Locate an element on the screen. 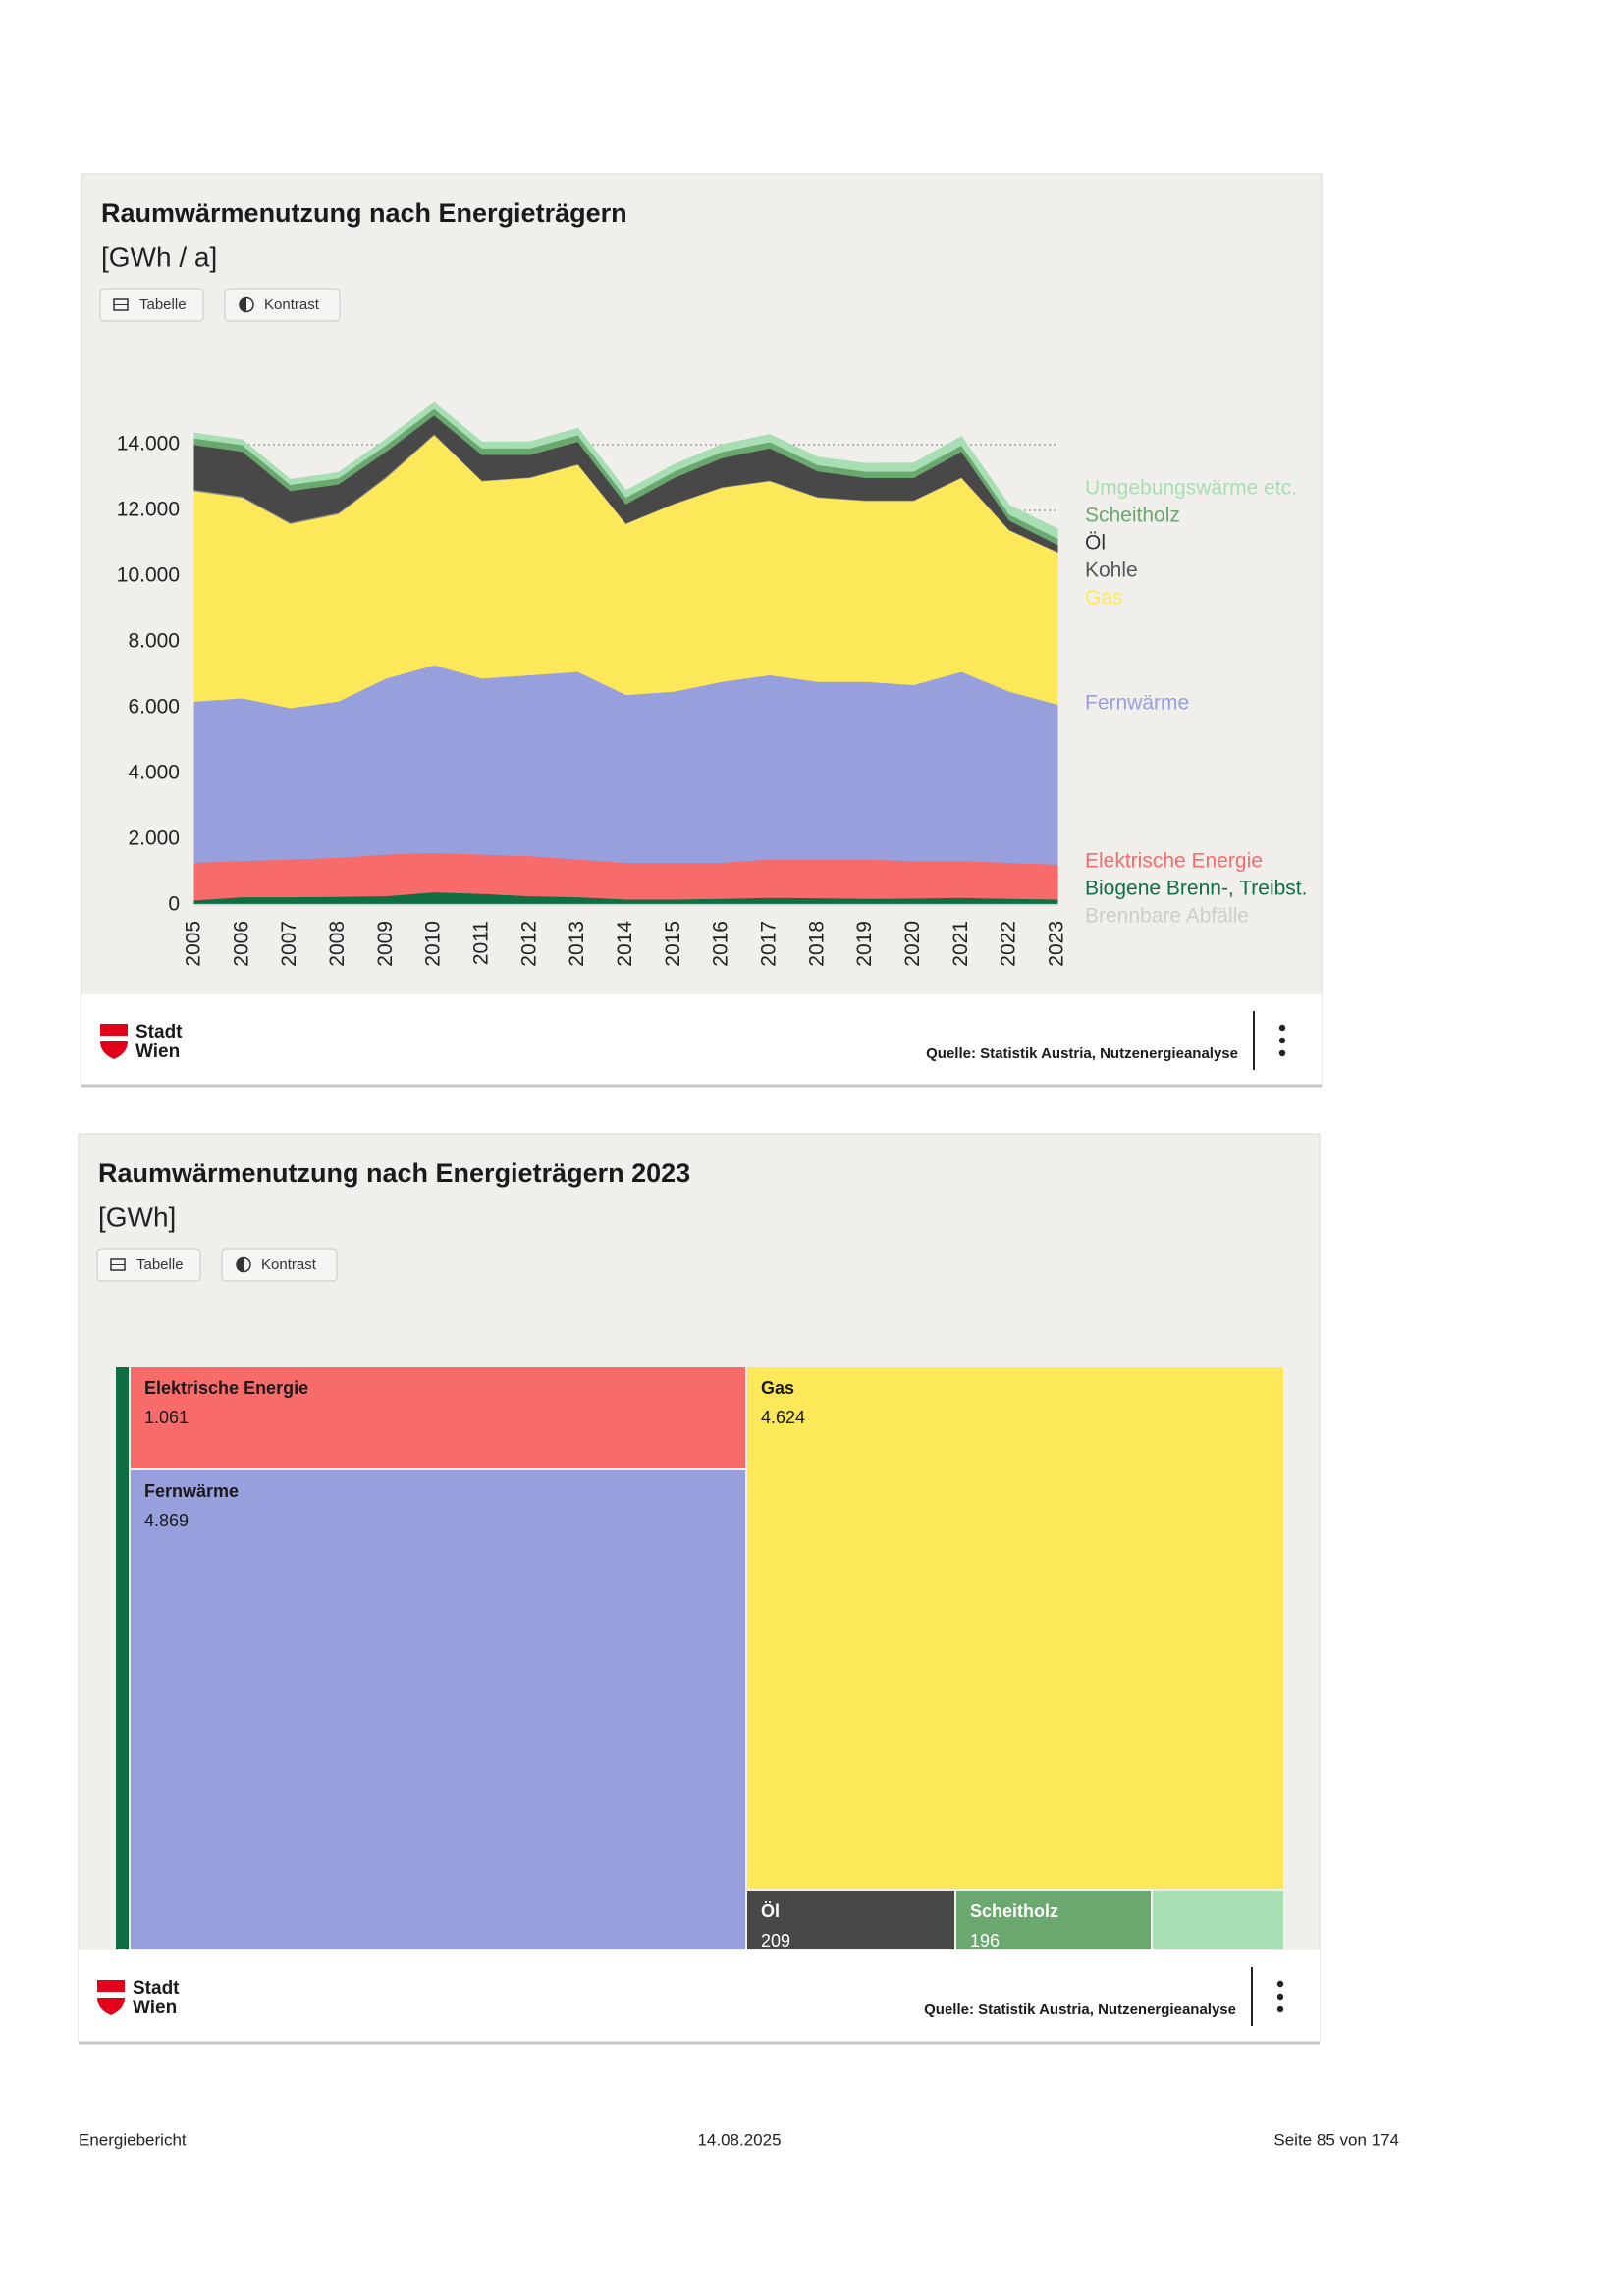 This screenshot has width=1624, height=2296. legend-label: Scheitholz is located at coordinates (1132, 516).